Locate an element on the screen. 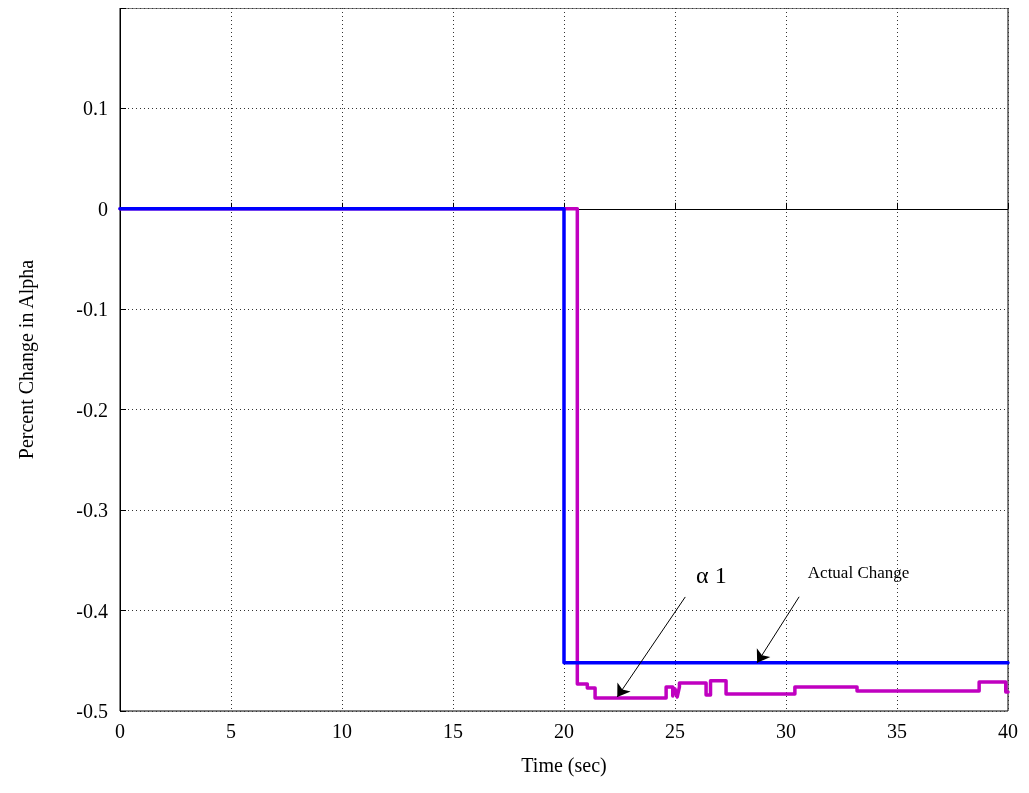 The height and width of the screenshot is (793, 1029). annotation: Actual Change is located at coordinates (858, 572).